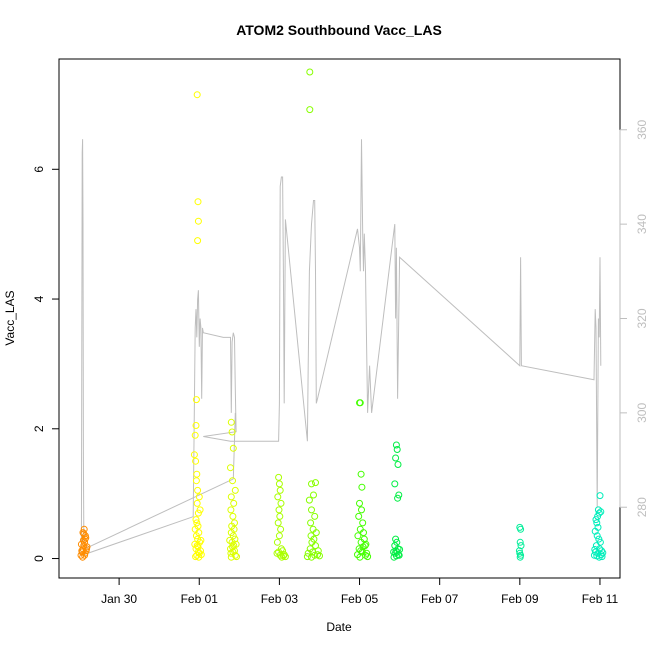  Describe the element at coordinates (46, 364) in the screenshot. I see `y-axis: 0 2 4 6` at that location.